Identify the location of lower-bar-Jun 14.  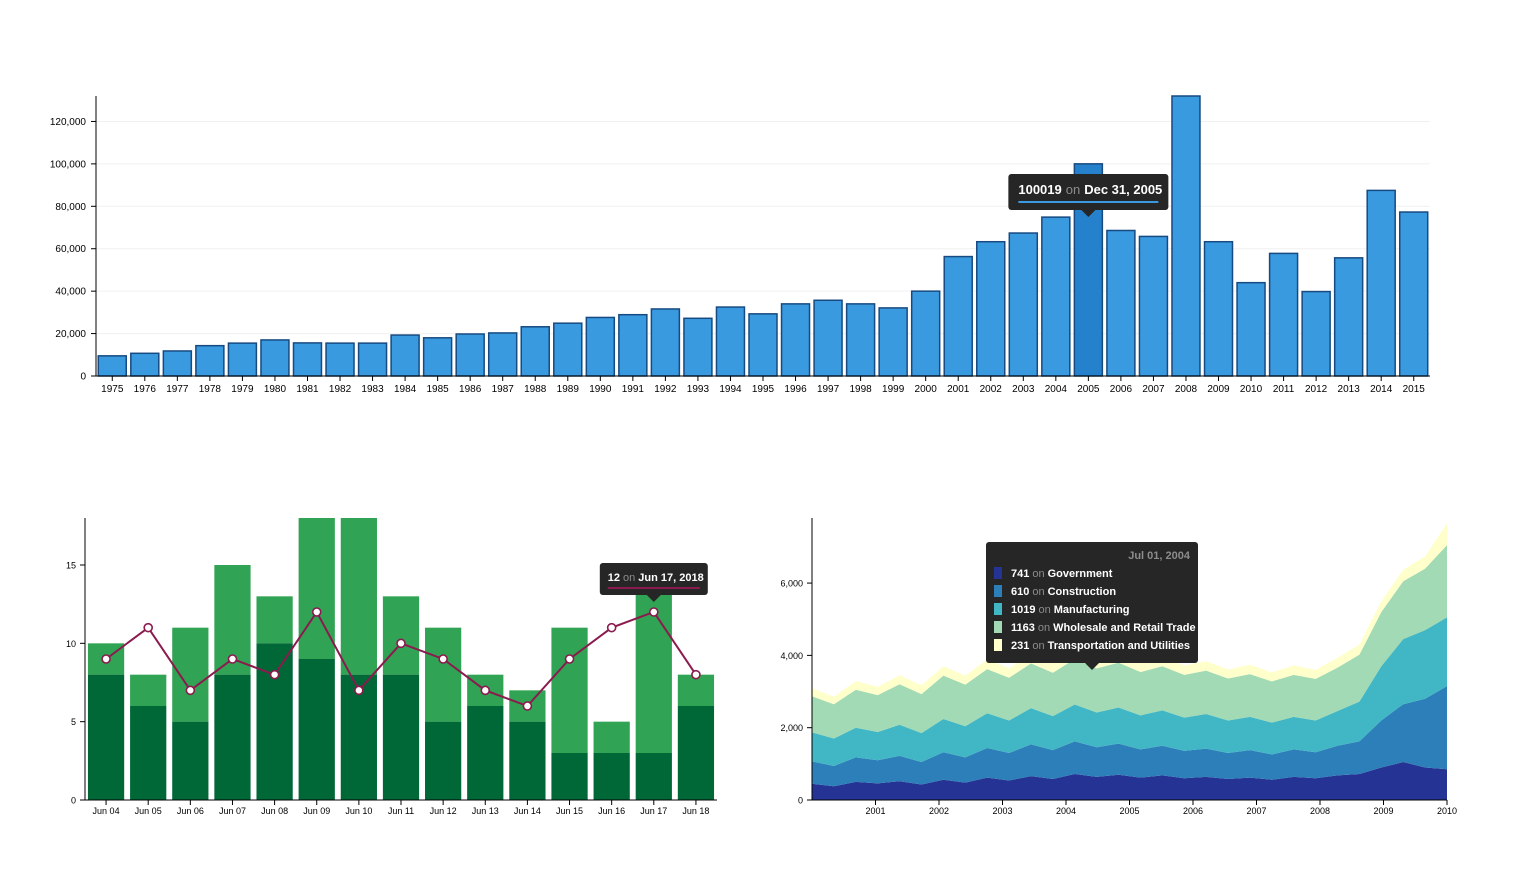
(527, 760).